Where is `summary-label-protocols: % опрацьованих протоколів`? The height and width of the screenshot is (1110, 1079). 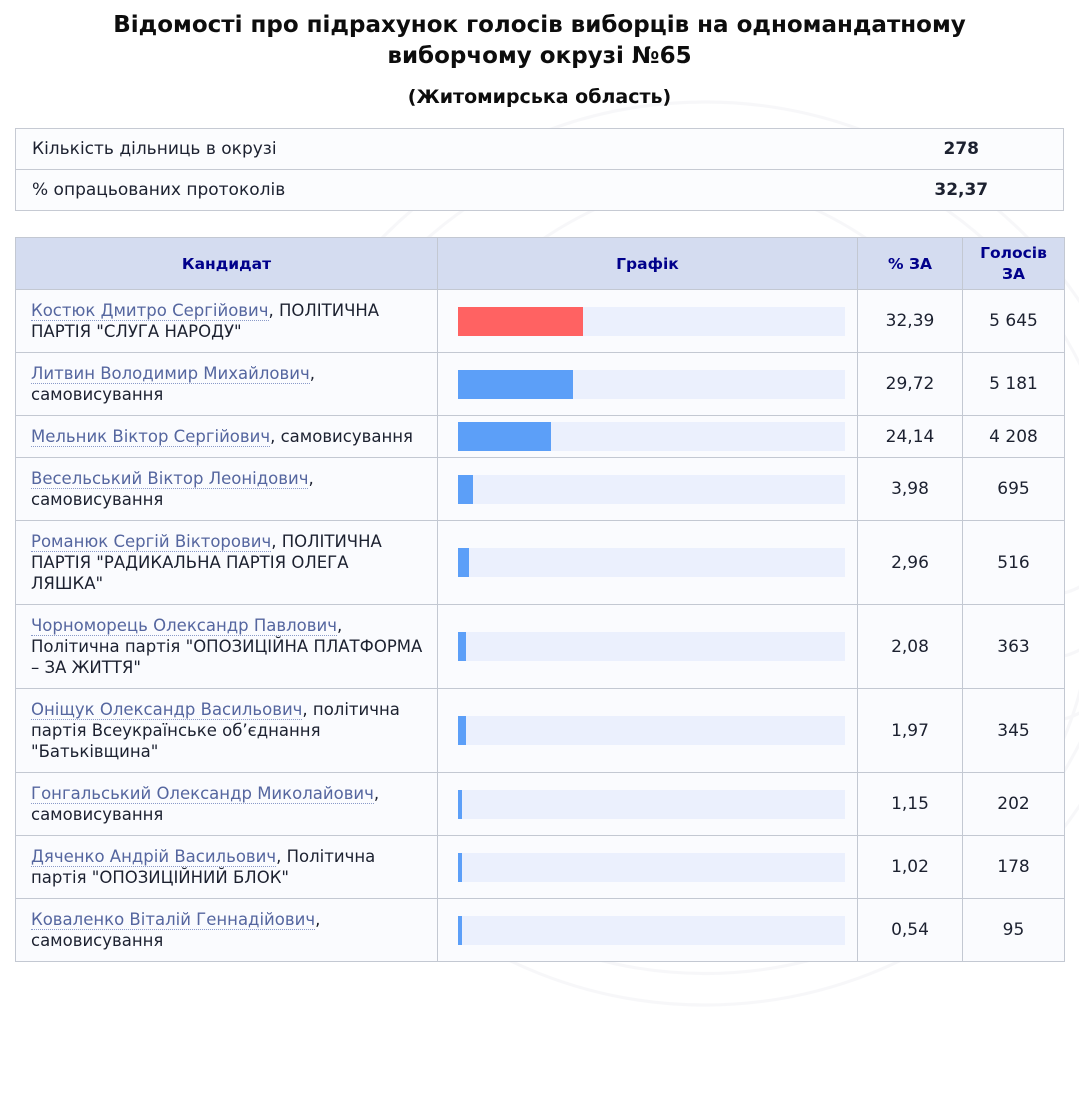
summary-label-protocols: % опрацьованих протоколів is located at coordinates (438, 190).